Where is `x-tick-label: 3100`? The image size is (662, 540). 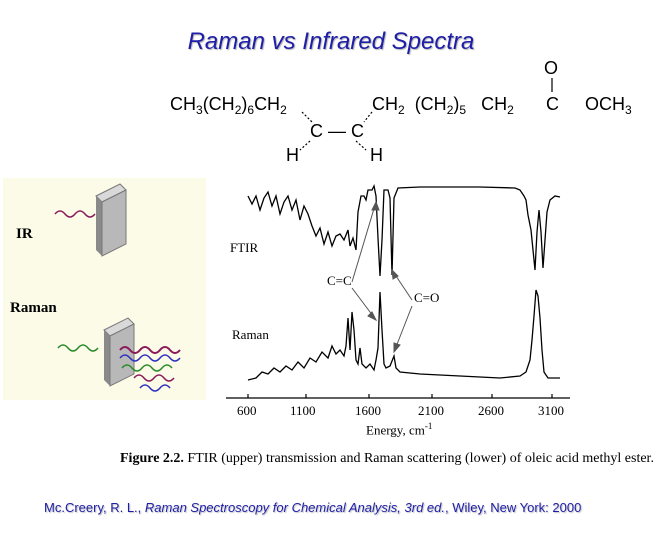
x-tick-label: 3100 is located at coordinates (551, 410).